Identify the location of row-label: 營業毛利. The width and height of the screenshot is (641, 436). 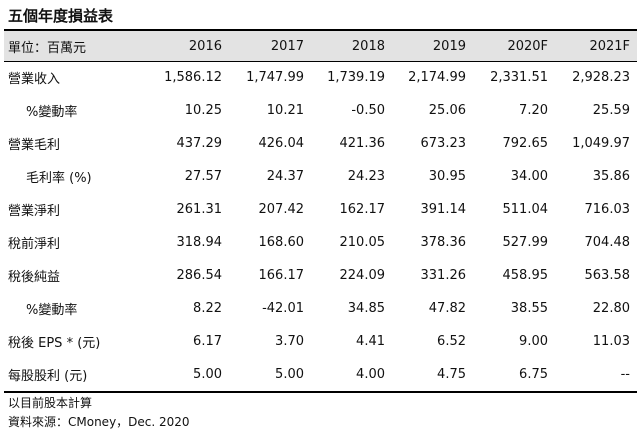
(34, 145).